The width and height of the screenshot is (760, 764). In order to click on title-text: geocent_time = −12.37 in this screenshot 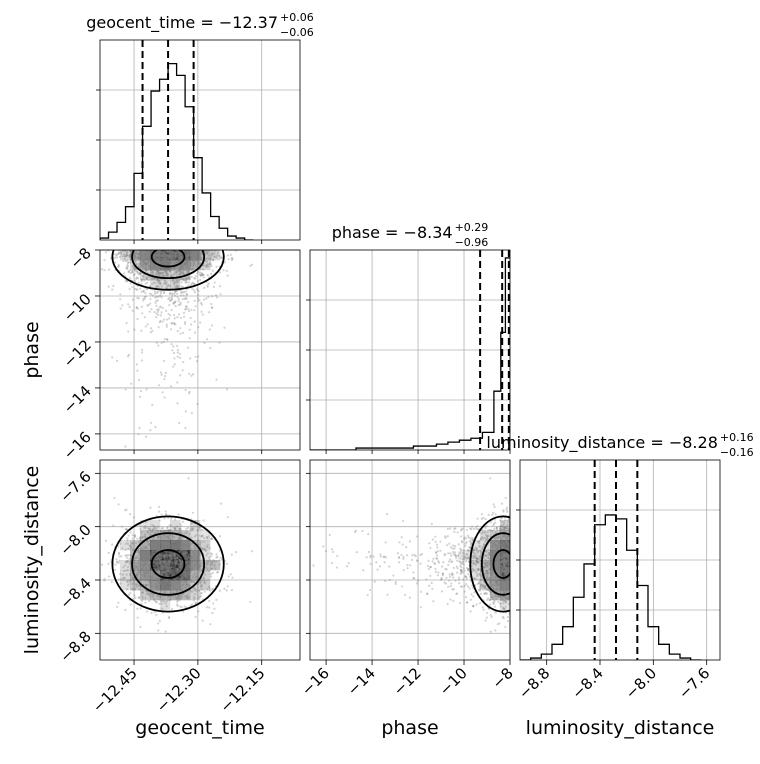, I will do `click(182, 23)`.